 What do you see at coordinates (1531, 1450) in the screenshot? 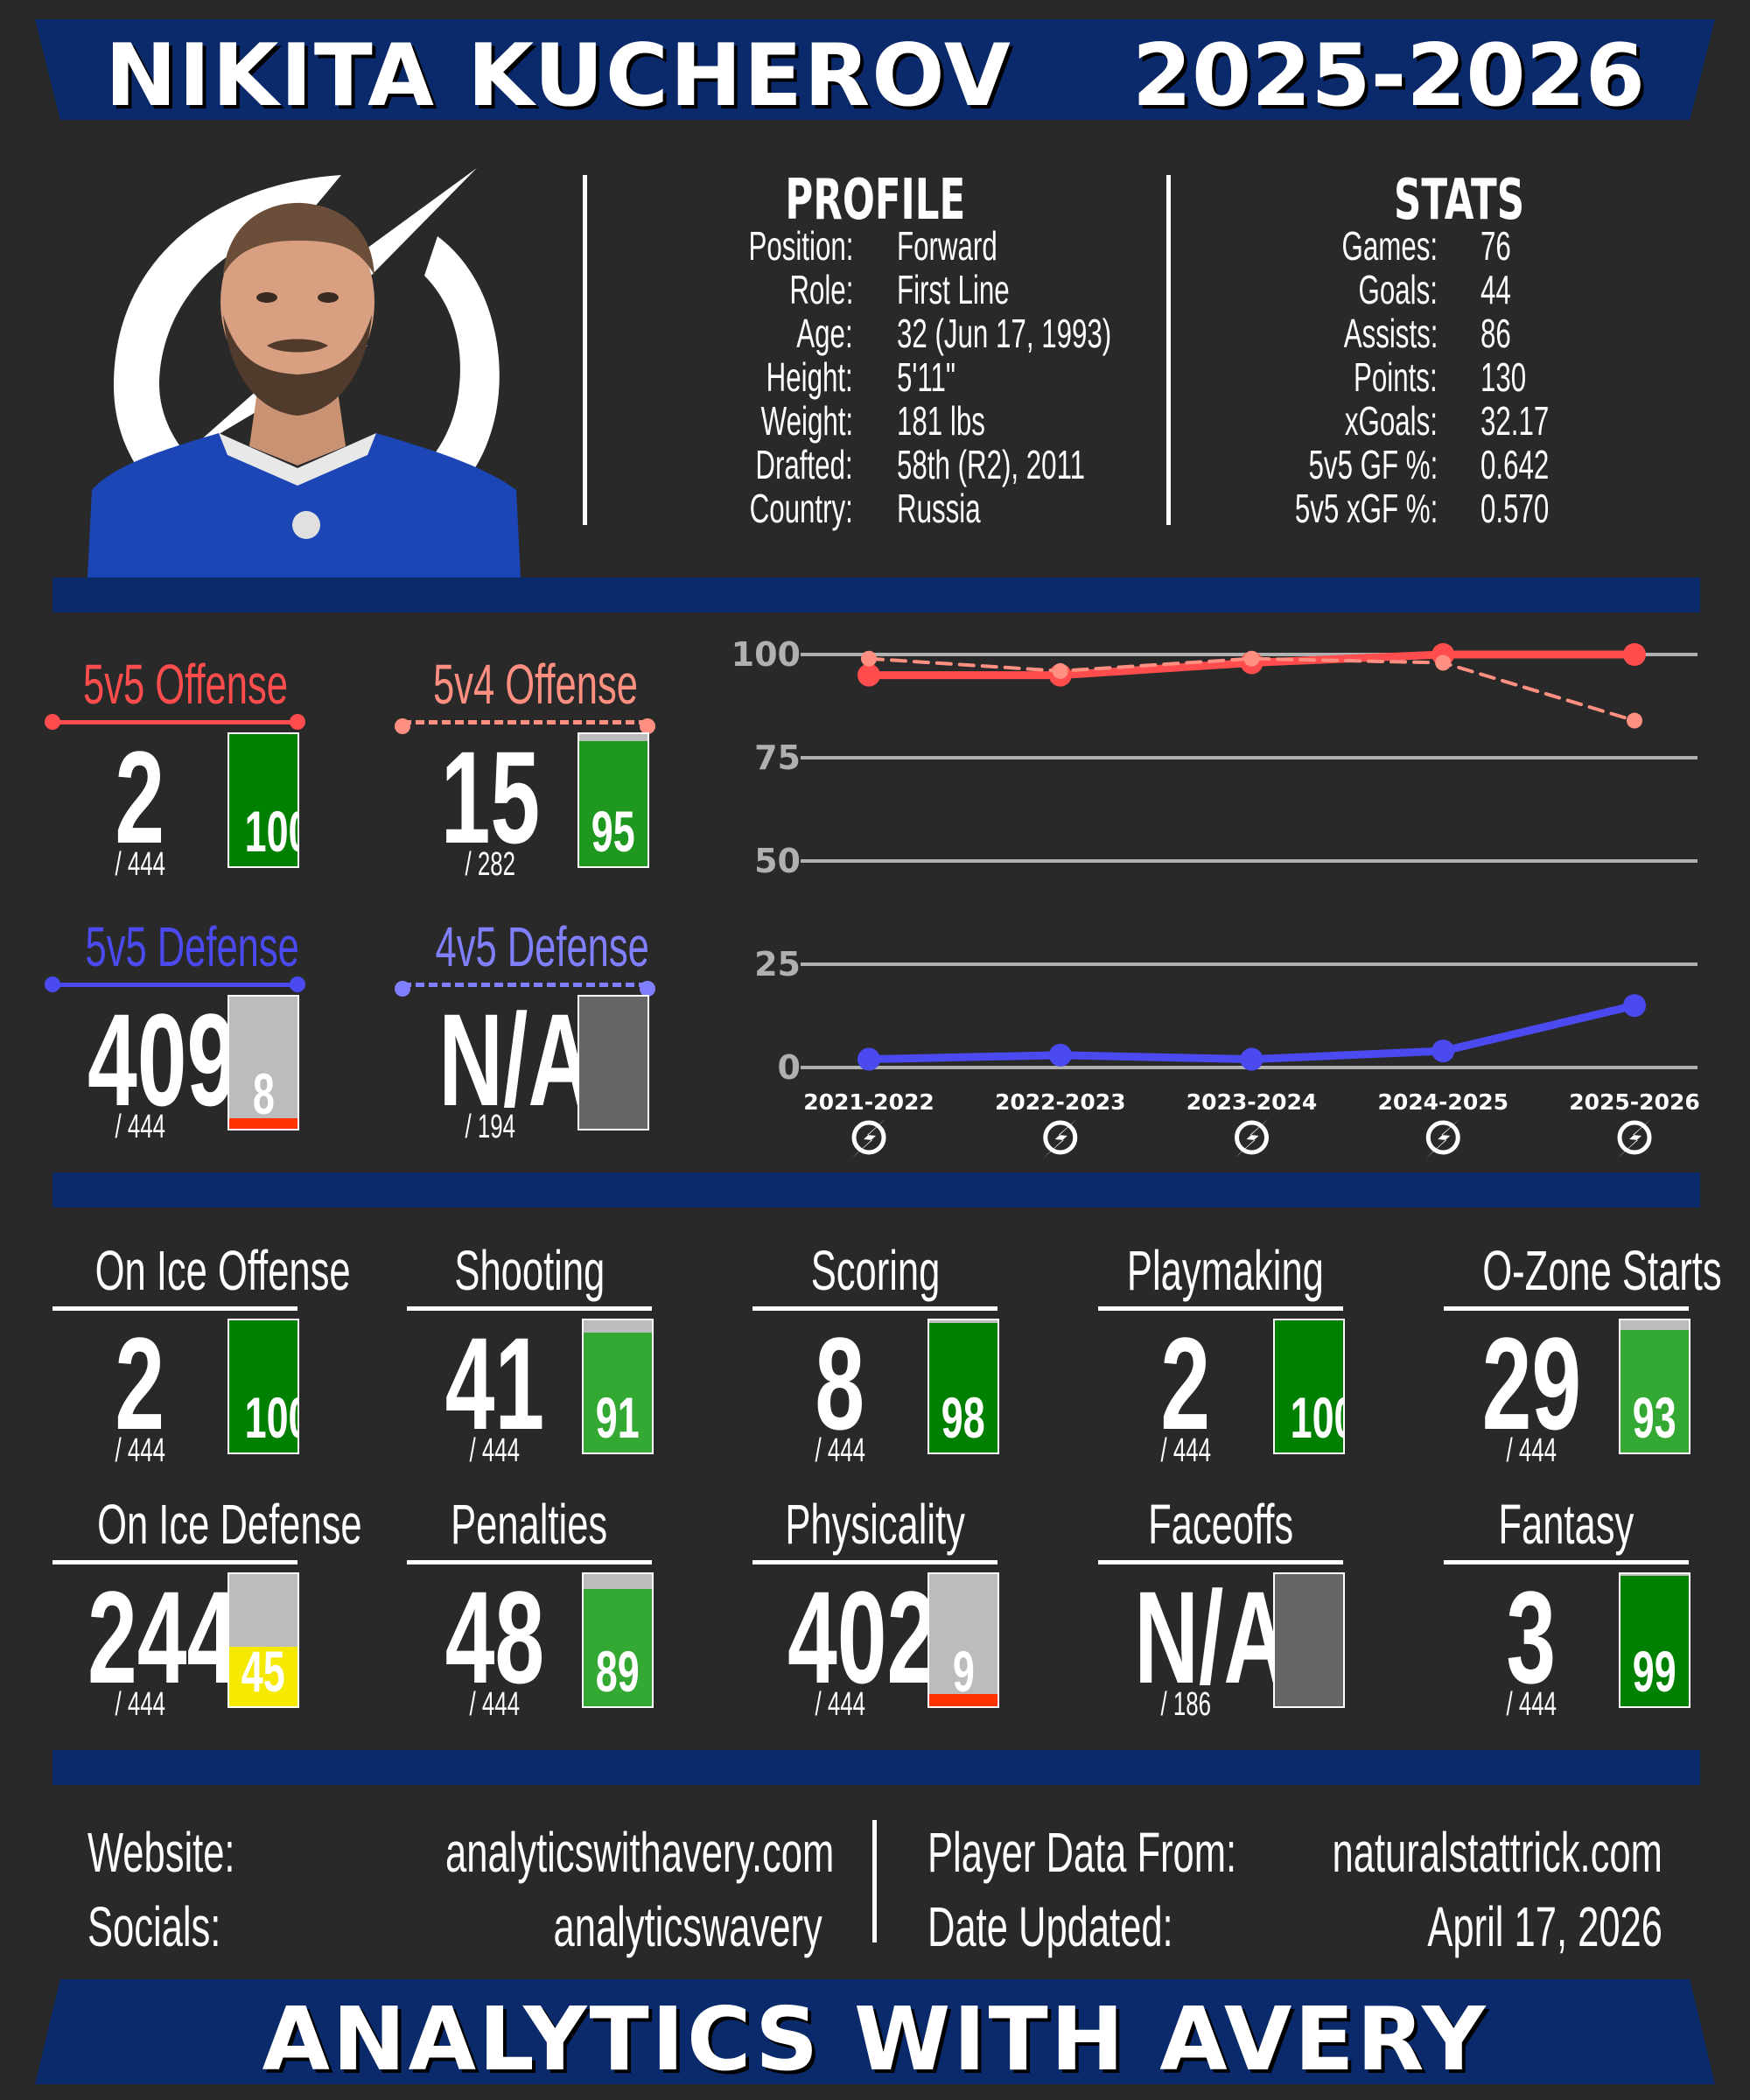
I see `o-zone-starts-out-of: / 444` at bounding box center [1531, 1450].